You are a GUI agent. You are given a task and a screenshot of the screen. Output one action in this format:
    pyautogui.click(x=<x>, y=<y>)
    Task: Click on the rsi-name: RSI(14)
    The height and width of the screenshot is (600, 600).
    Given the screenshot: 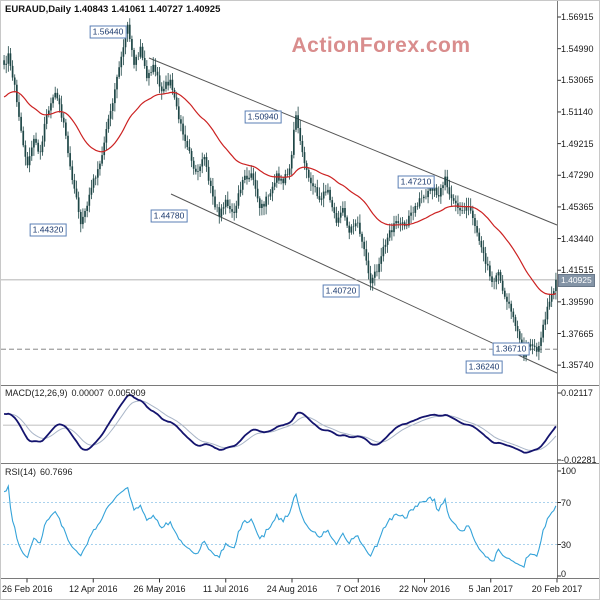 What is the action you would take?
    pyautogui.click(x=21, y=472)
    